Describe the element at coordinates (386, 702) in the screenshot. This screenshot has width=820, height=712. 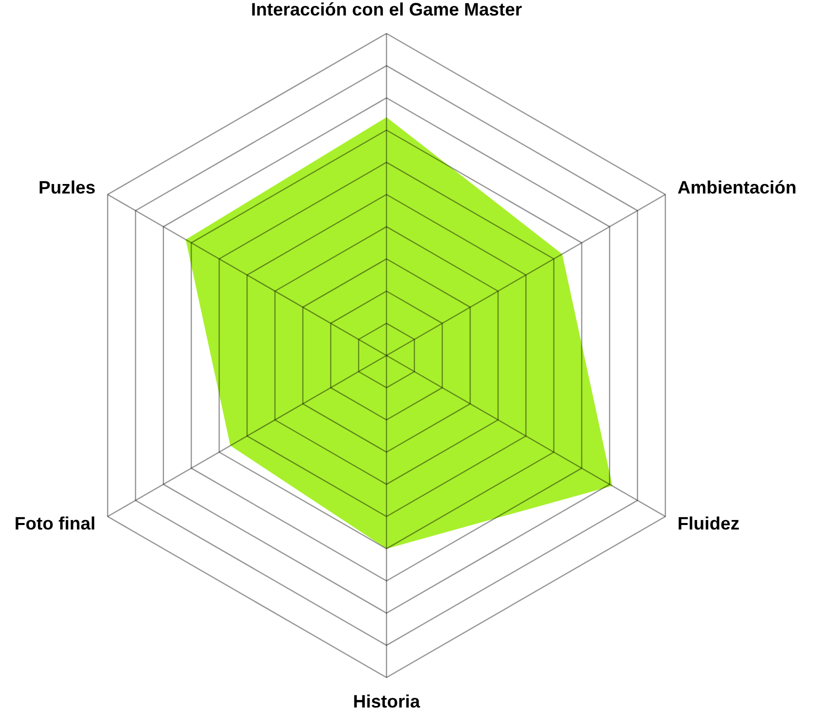
I see `spoke-label: Historia` at that location.